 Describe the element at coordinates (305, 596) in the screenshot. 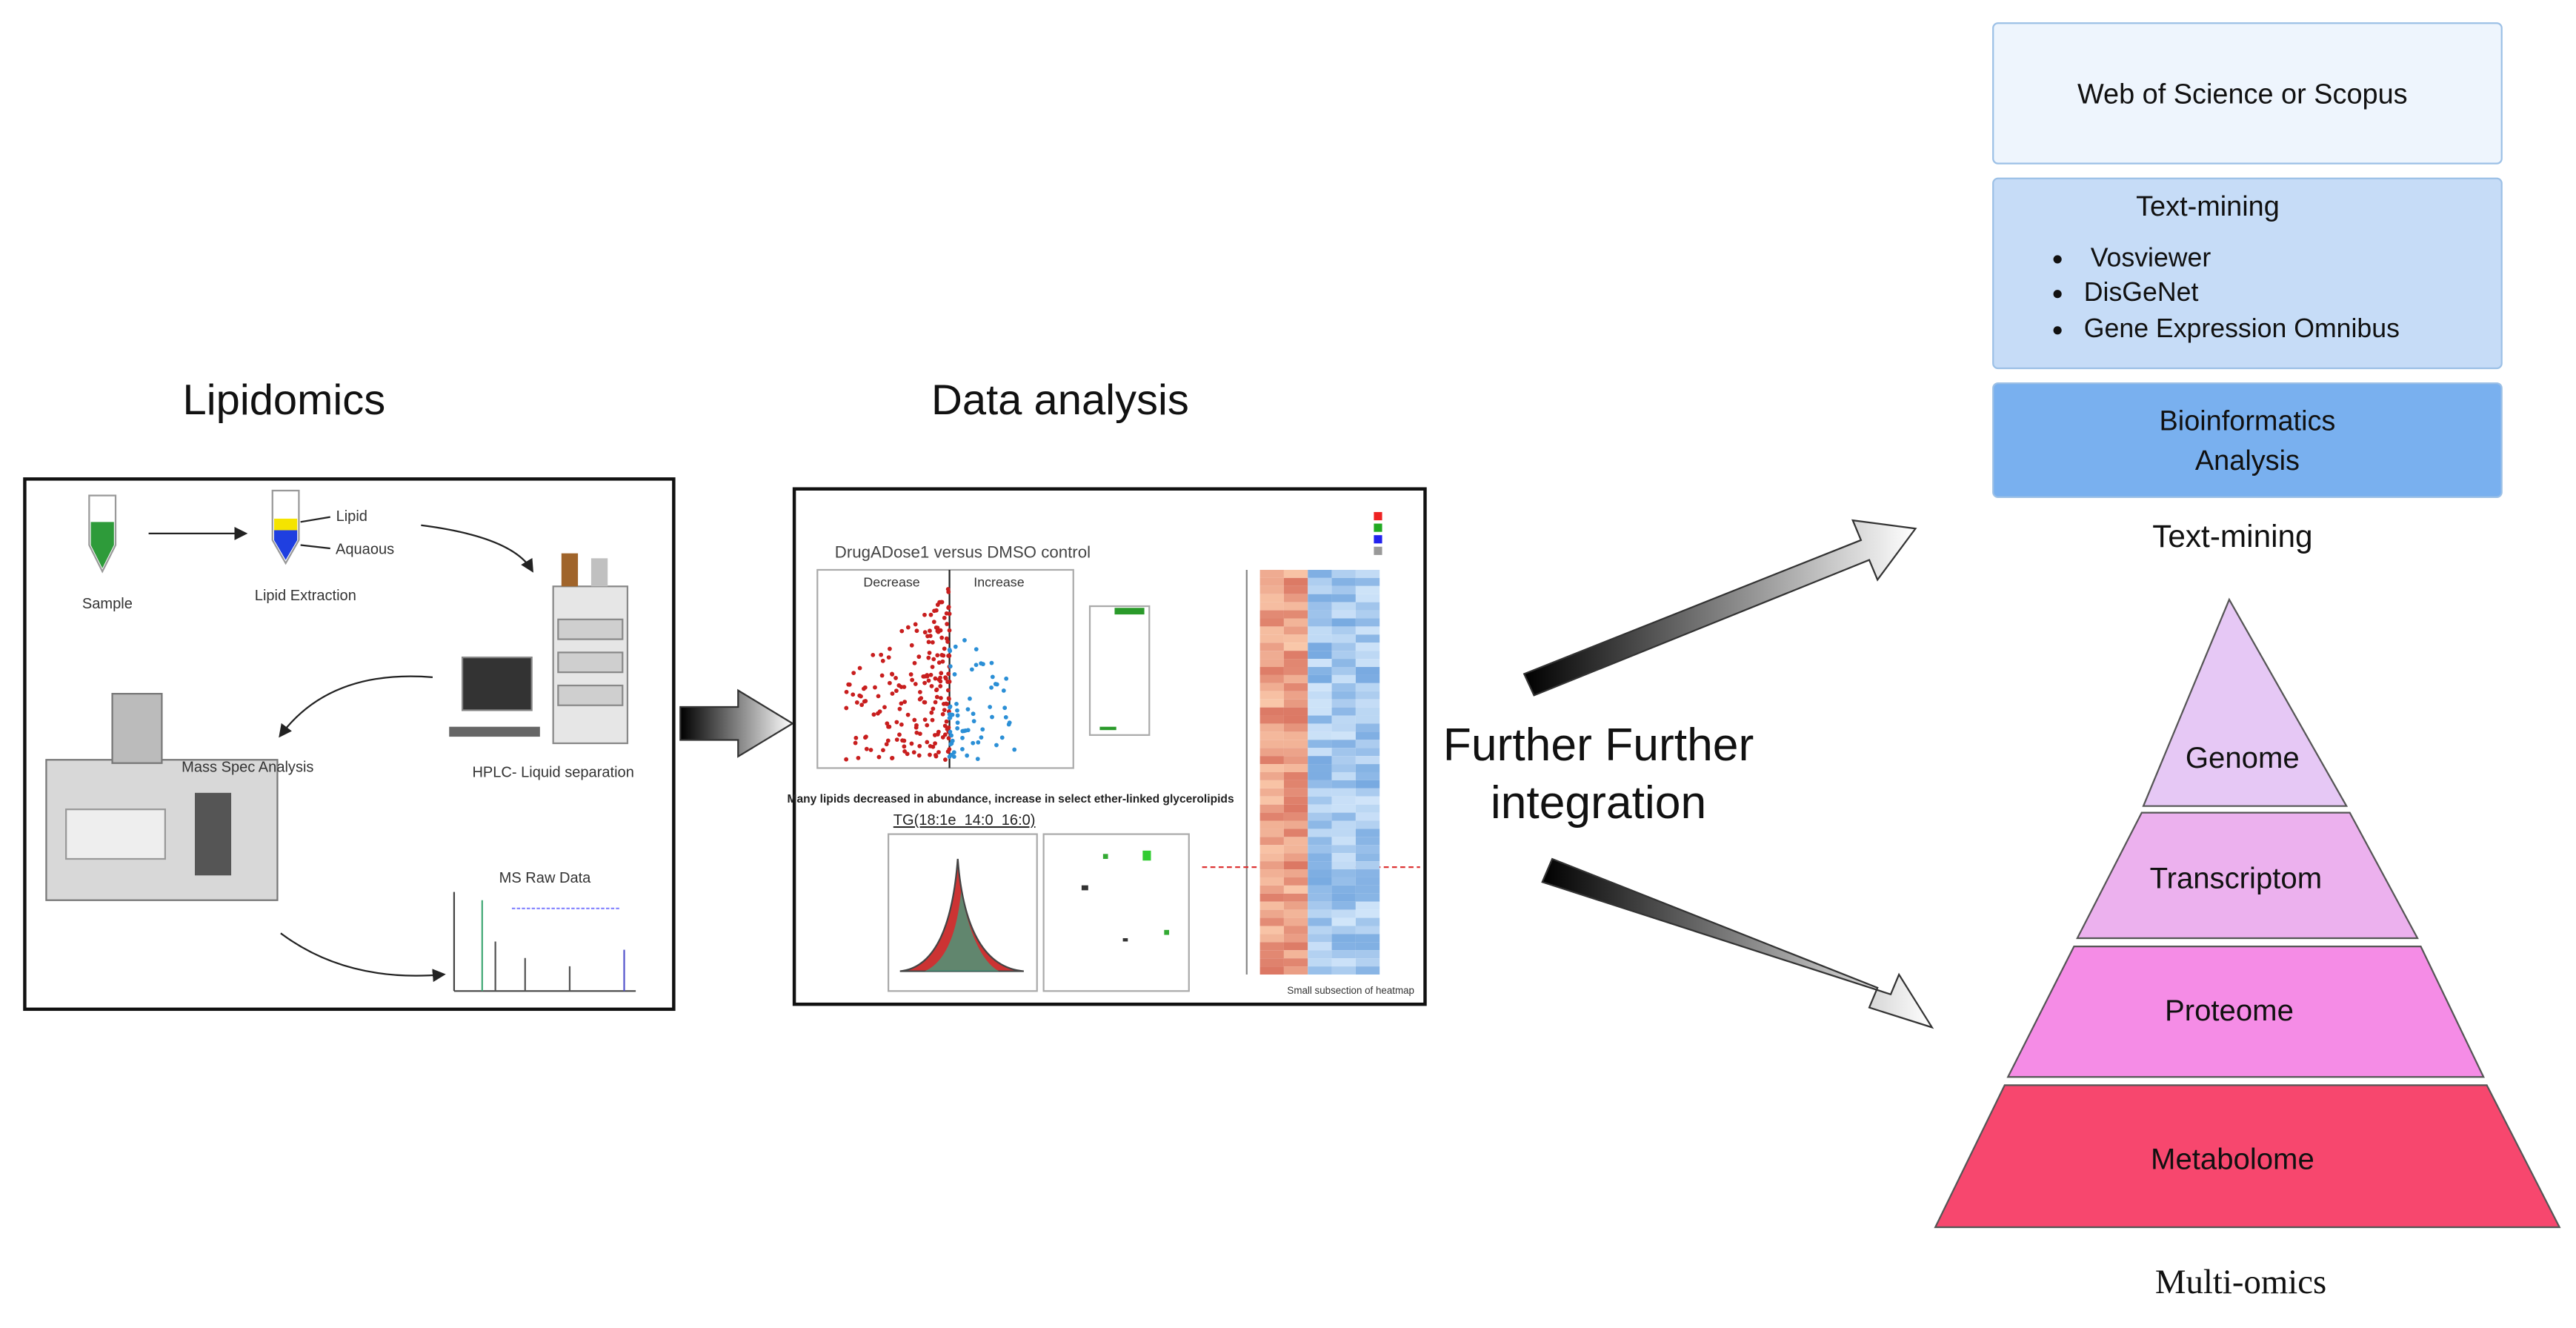

I see `label: Lipid Extraction` at that location.